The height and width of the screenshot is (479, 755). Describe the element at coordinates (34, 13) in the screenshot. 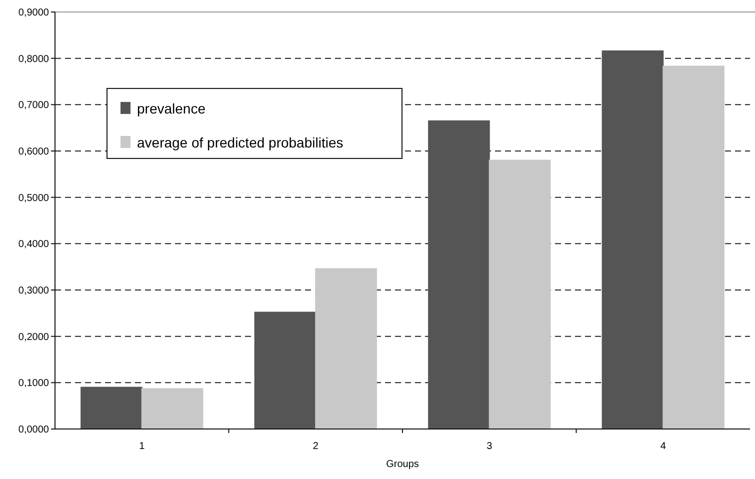

I see `y-tick-label: 0,9000` at that location.